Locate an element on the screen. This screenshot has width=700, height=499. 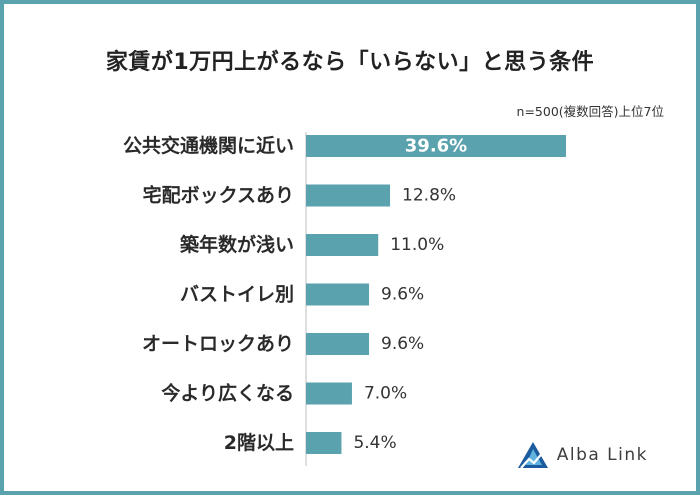
value-label: 5.4% is located at coordinates (374, 443).